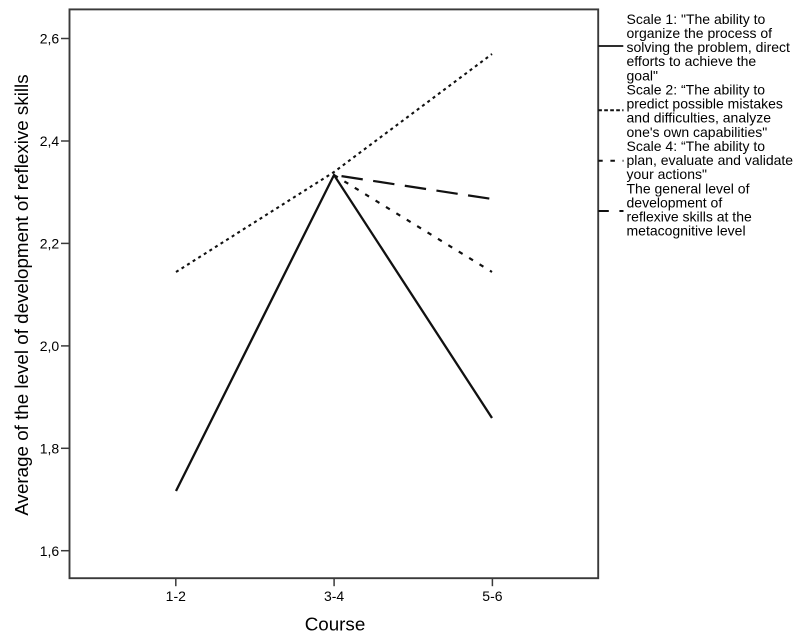 The height and width of the screenshot is (635, 801). What do you see at coordinates (176, 596) in the screenshot?
I see `svg-text: 1-2` at bounding box center [176, 596].